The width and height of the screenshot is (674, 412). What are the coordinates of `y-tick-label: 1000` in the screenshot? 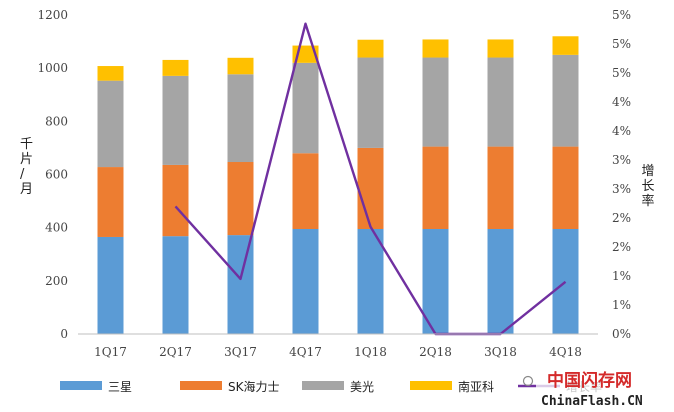 It's located at (52, 68).